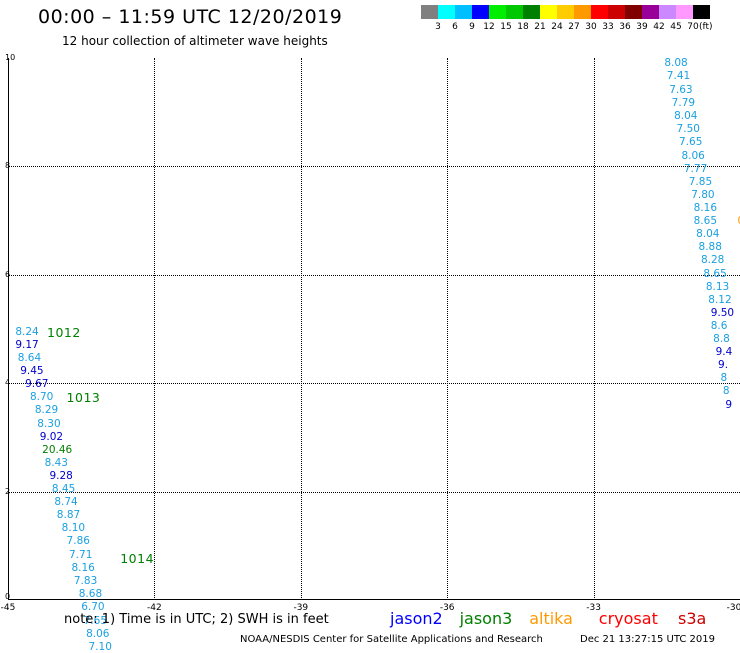 The width and height of the screenshot is (740, 653). I want to click on wave-height-value: 9.45, so click(32, 371).